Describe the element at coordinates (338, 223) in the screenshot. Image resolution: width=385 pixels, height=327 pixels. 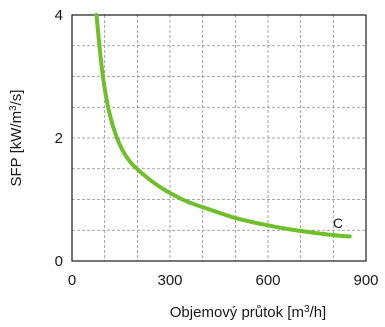
I see `series-label-c: C` at that location.